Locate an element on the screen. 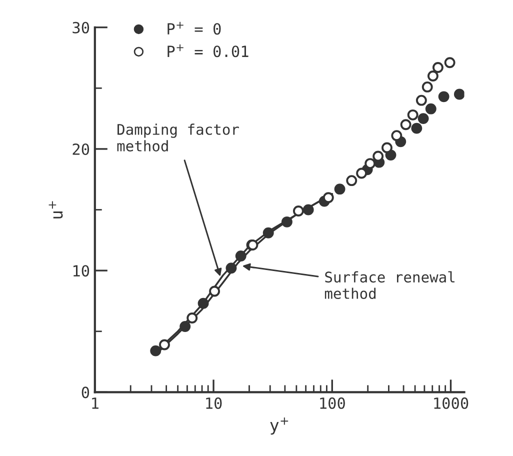  x-tick-label: 1000 is located at coordinates (451, 403).